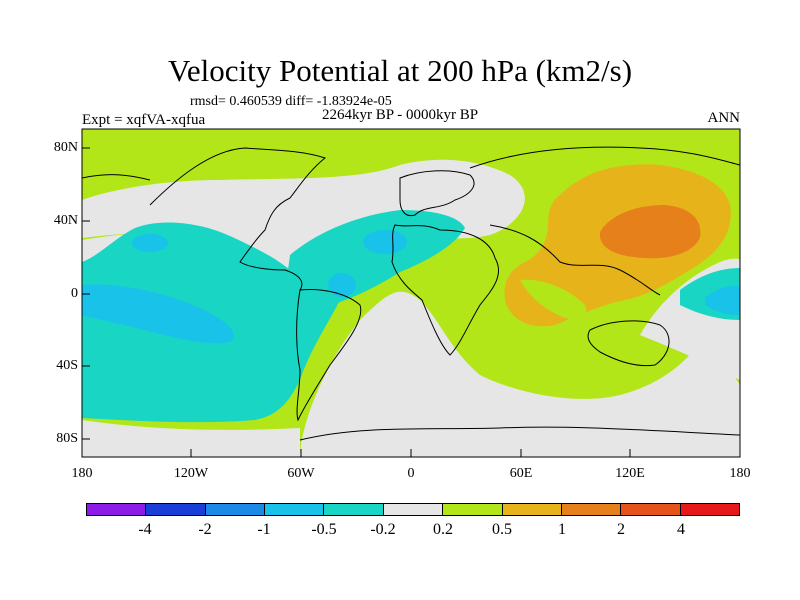  I want to click on lon-label-60w: 60W, so click(301, 473).